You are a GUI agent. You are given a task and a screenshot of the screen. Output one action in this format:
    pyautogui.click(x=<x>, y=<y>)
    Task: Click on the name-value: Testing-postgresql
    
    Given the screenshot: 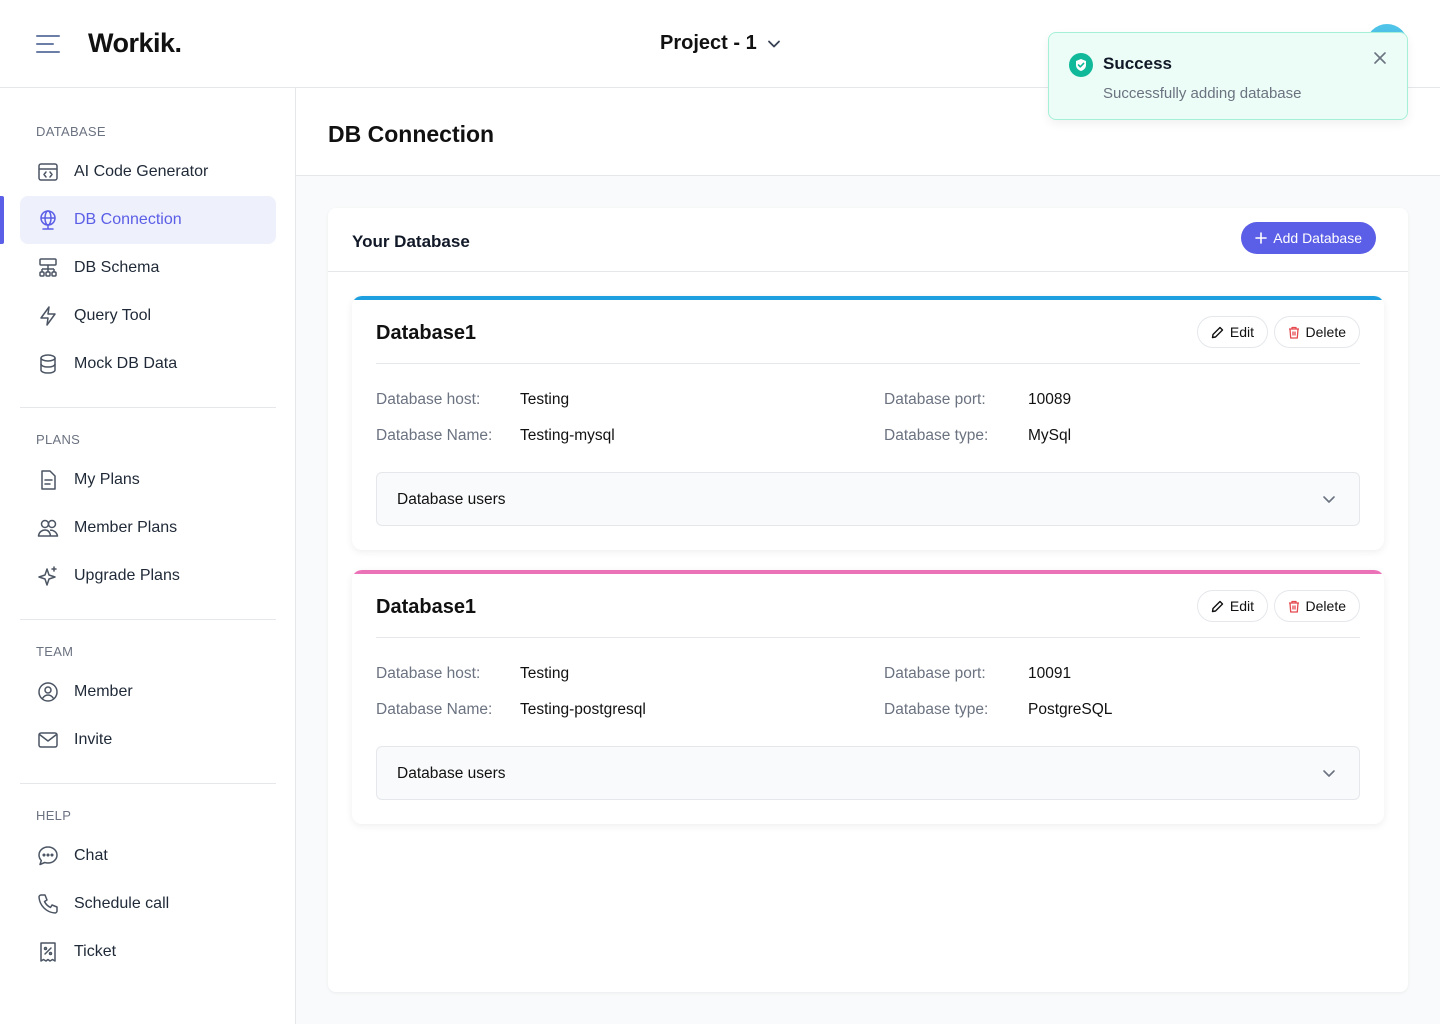 What is the action you would take?
    pyautogui.click(x=583, y=709)
    